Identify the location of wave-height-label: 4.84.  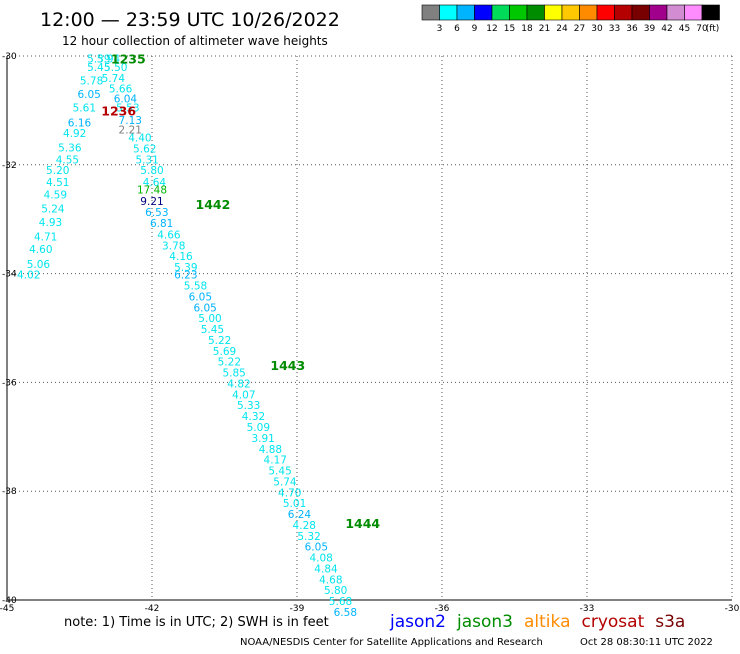
(326, 569).